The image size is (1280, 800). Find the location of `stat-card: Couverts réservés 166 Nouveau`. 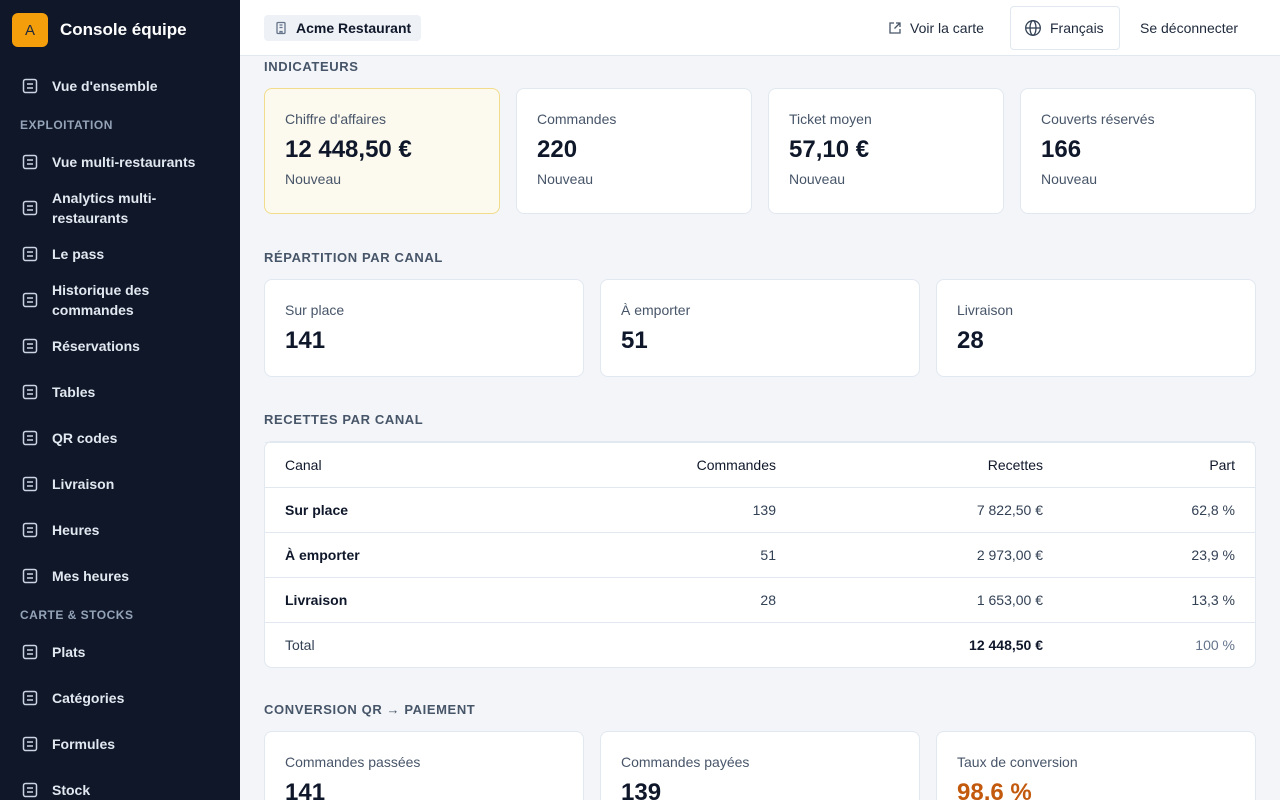

stat-card: Couverts réservés 166 Nouveau is located at coordinates (1138, 151).